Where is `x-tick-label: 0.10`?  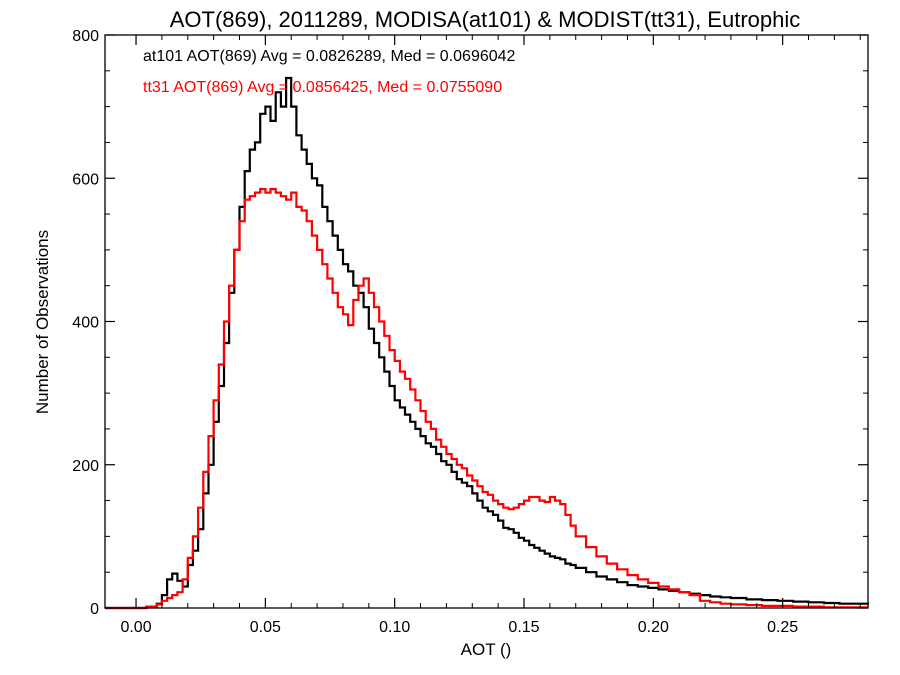 x-tick-label: 0.10 is located at coordinates (394, 627).